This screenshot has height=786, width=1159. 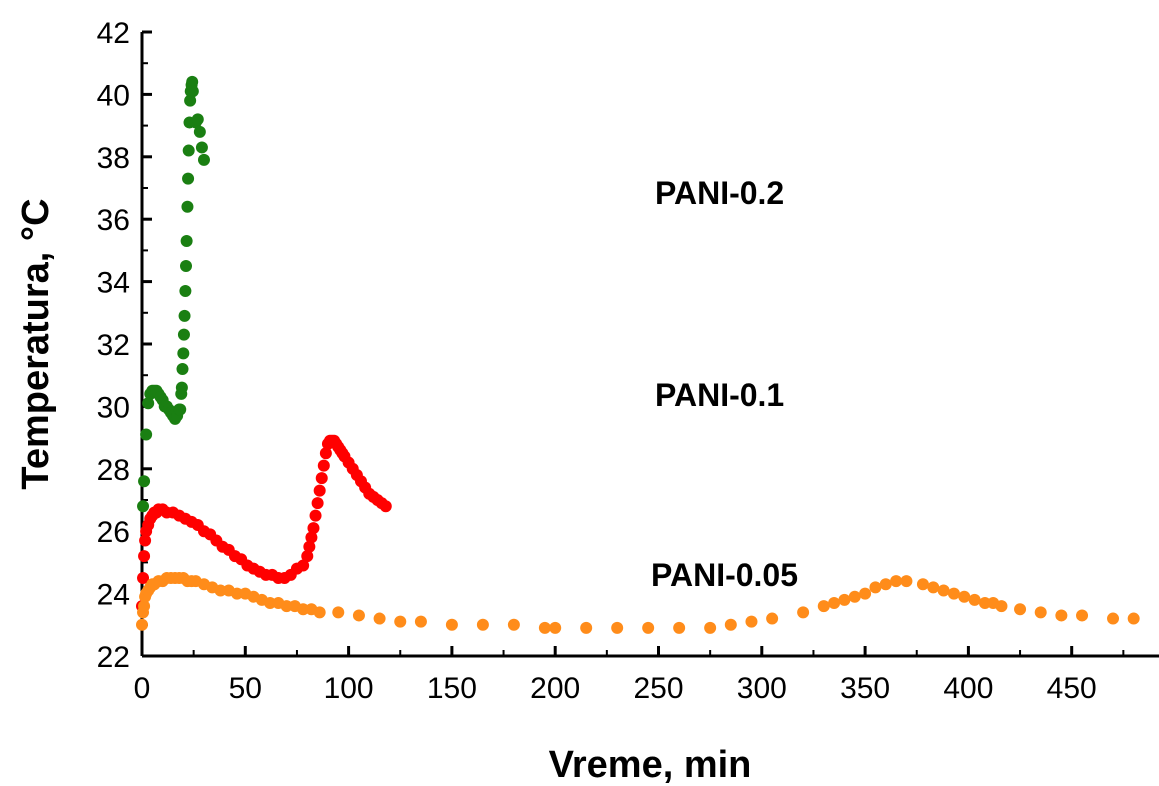 I want to click on x-tick-label: 150, so click(x=452, y=688).